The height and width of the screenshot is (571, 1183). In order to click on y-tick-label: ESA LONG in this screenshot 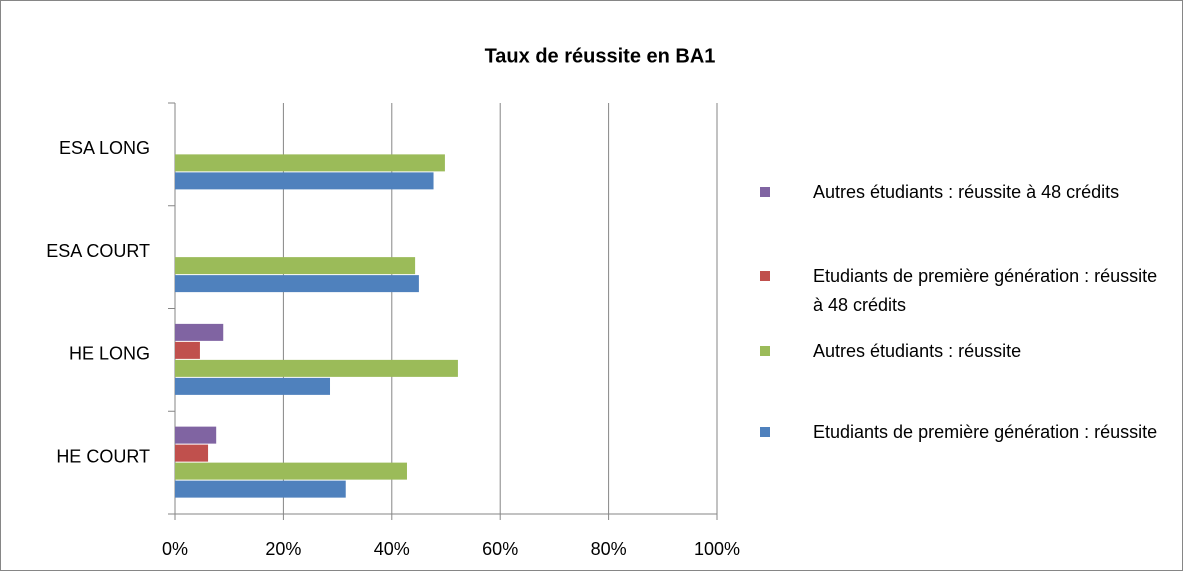, I will do `click(104, 148)`.